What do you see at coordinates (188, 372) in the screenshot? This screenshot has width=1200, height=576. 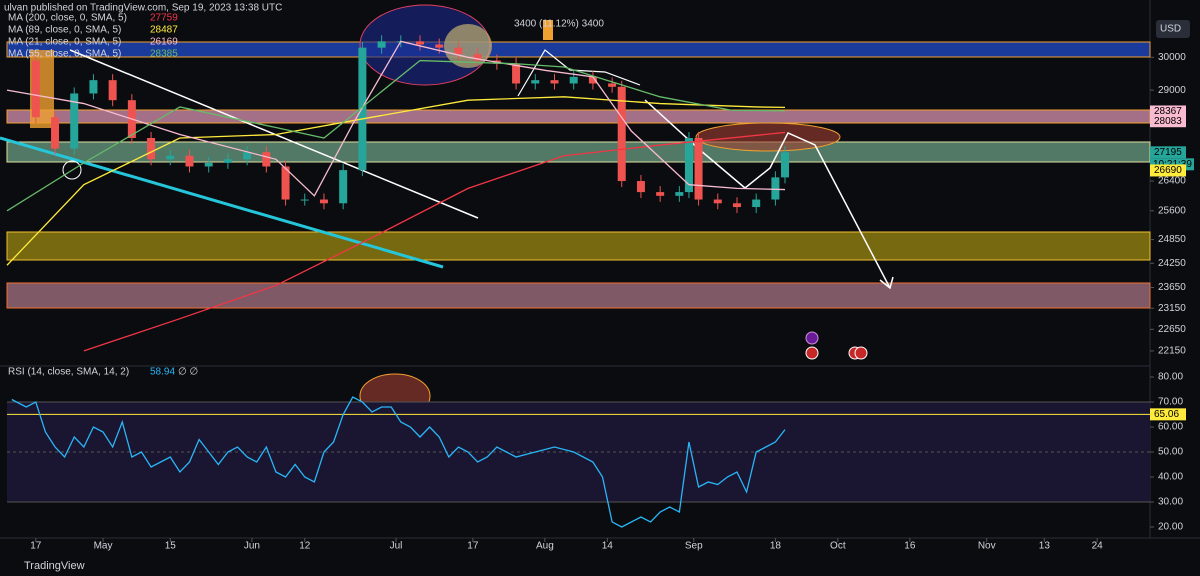 I see `rsi-suffix: ∅ ∅` at bounding box center [188, 372].